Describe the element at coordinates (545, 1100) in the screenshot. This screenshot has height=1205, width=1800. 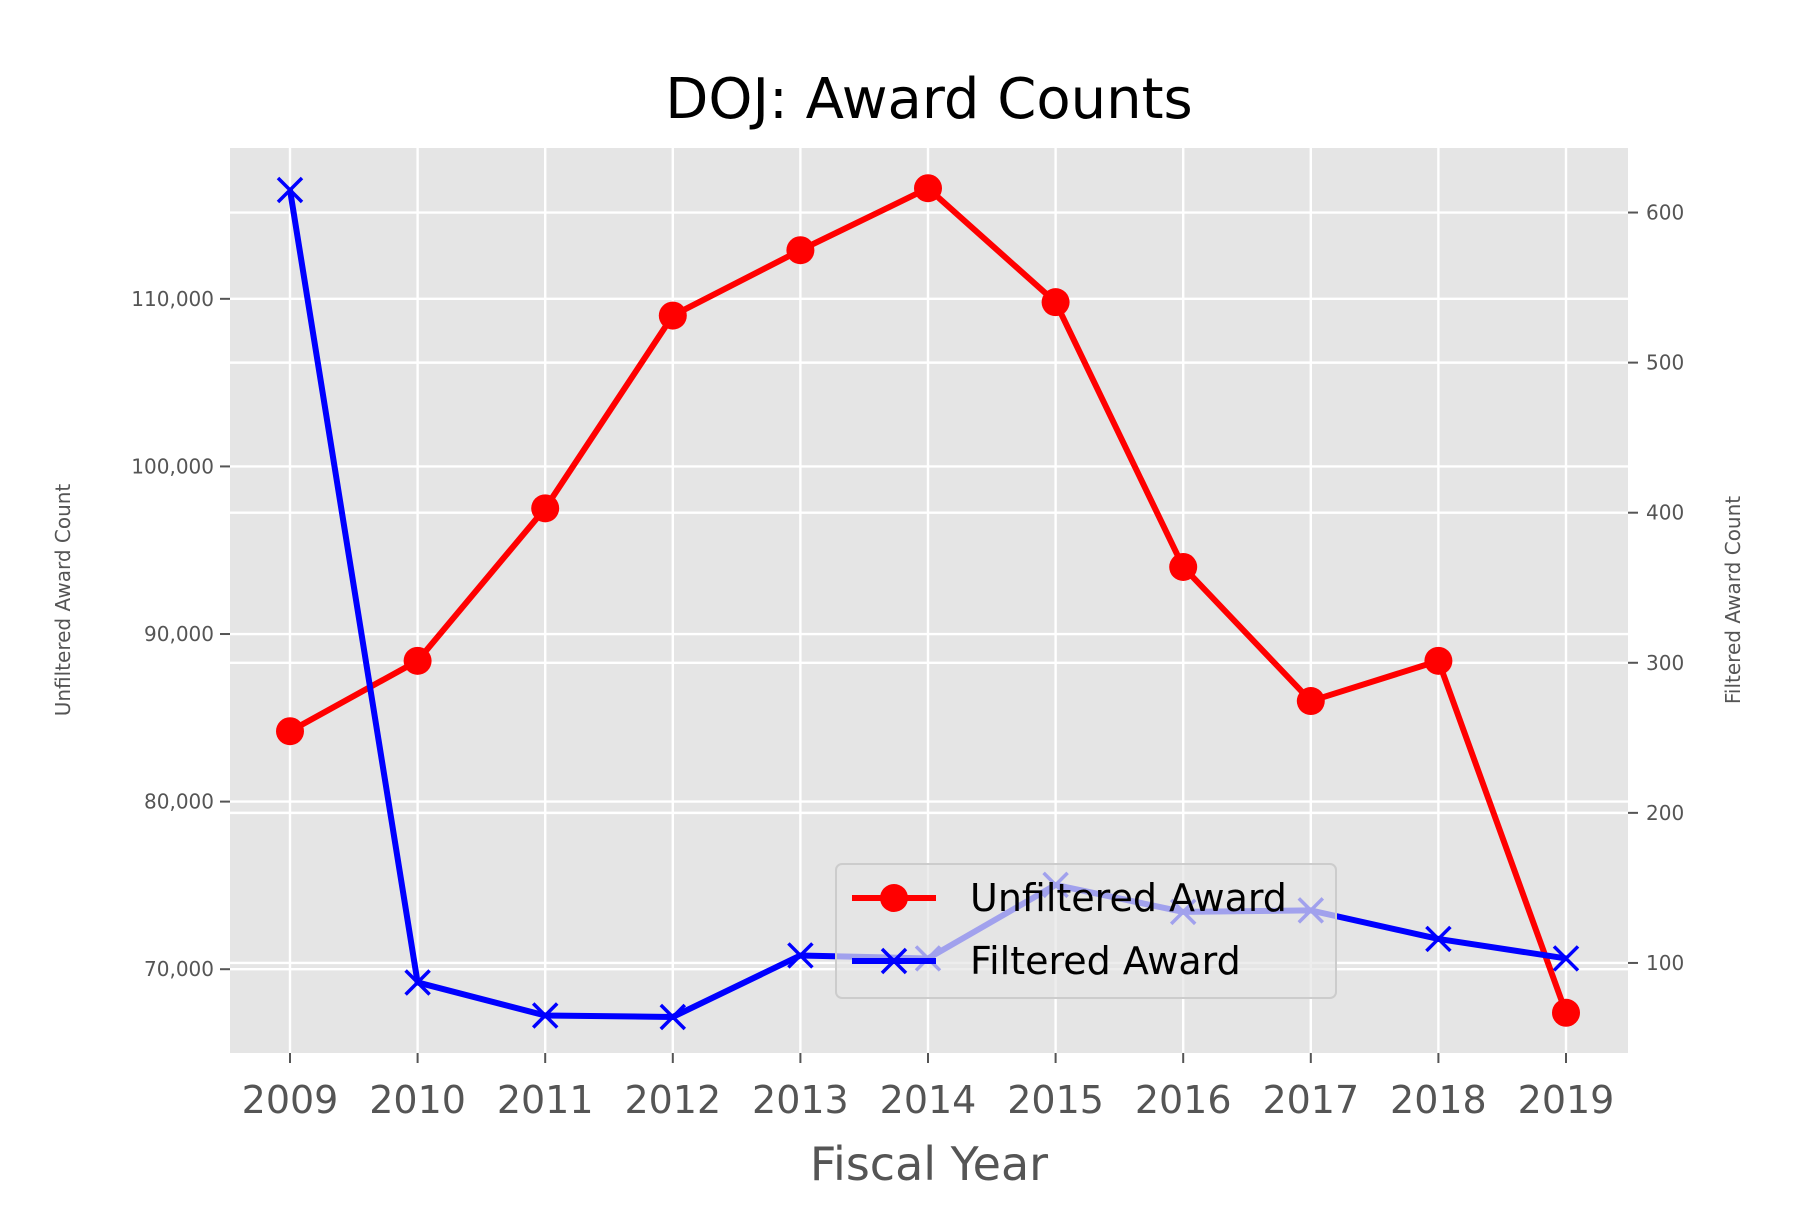
I see `x-tick-label: 2011` at that location.